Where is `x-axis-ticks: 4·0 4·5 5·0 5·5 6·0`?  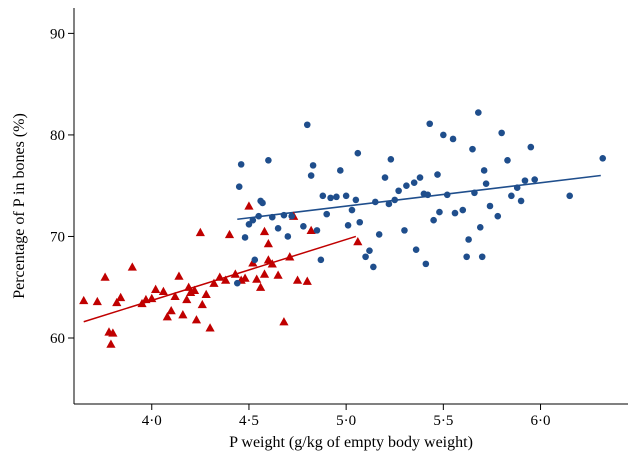
x-axis-ticks: 4·0 4·5 5·0 5·5 6·0 is located at coordinates (346, 416).